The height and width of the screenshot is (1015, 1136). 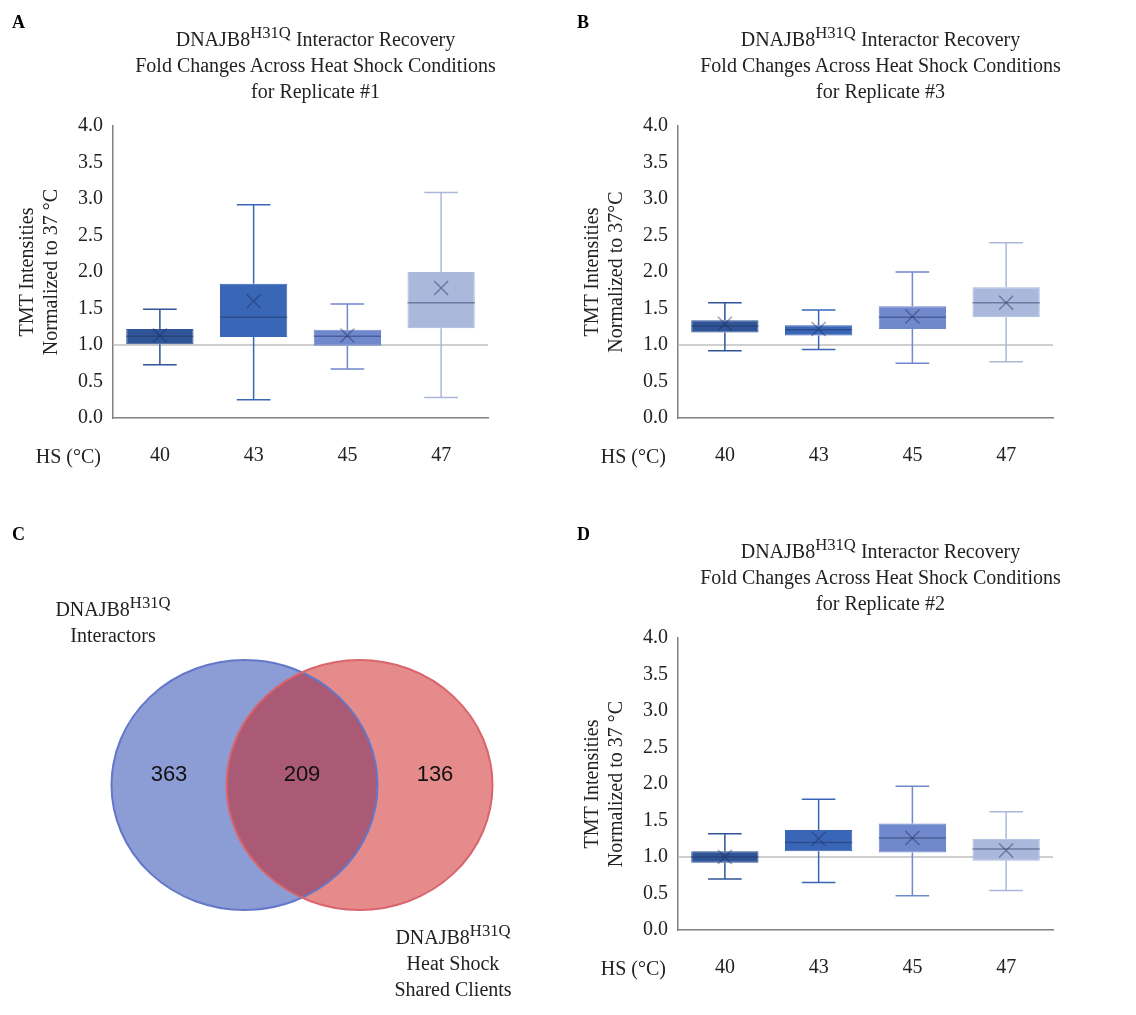 What do you see at coordinates (603, 272) in the screenshot?
I see `y-axis-title: TMT Intensities Normalized to 37°C` at bounding box center [603, 272].